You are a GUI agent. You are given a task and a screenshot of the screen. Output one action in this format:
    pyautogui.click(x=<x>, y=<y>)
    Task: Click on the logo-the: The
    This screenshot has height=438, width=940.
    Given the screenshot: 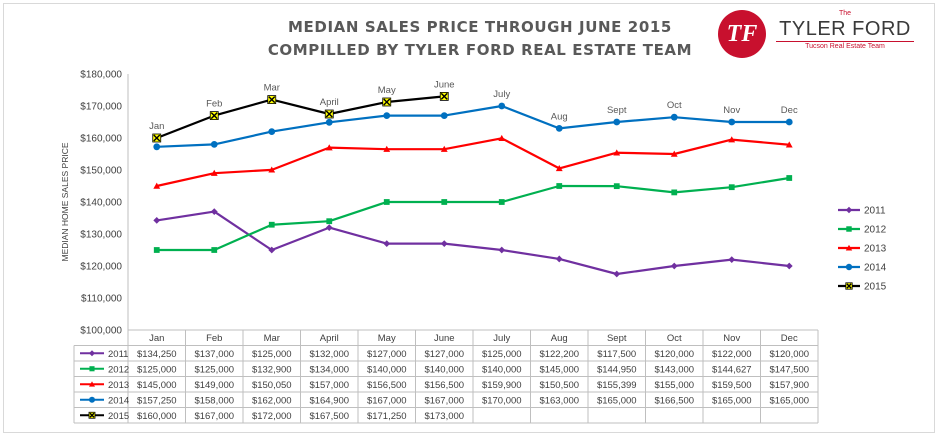 What is the action you would take?
    pyautogui.click(x=845, y=13)
    